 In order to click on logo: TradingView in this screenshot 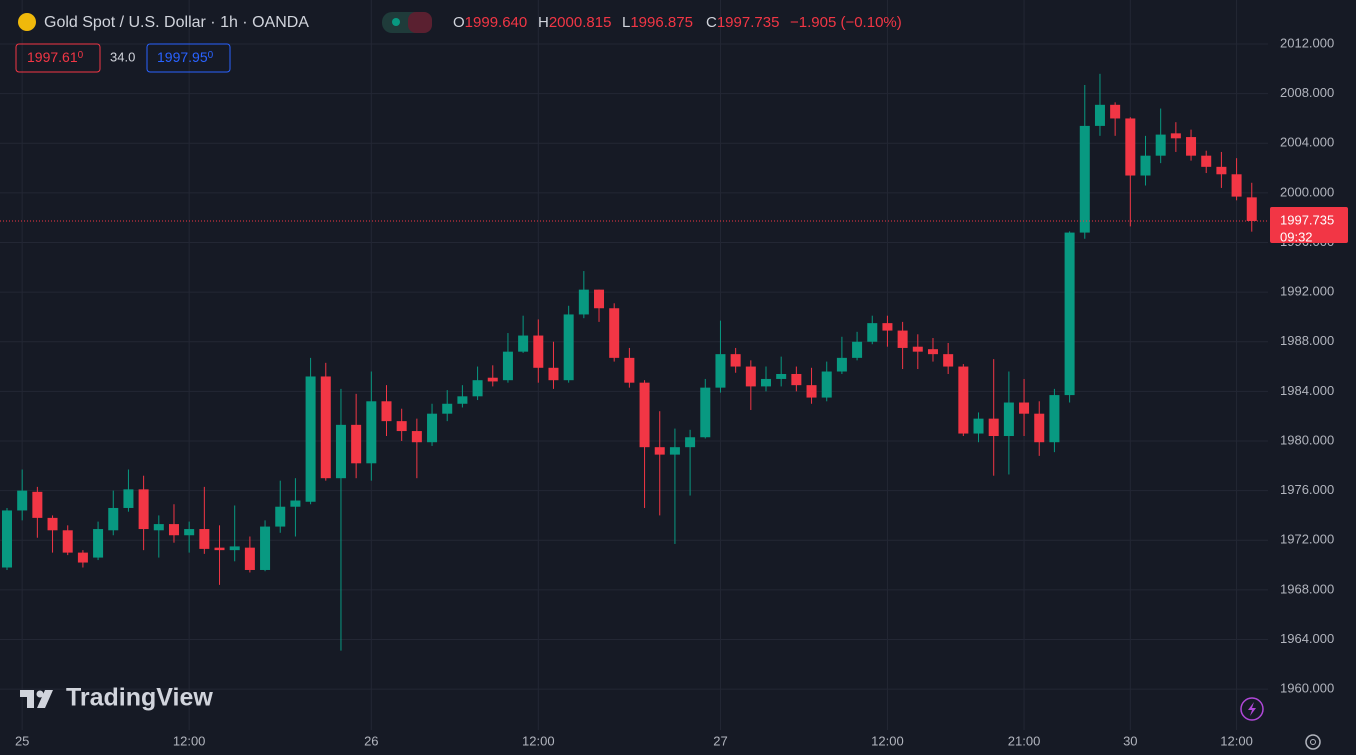, I will do `click(116, 698)`.